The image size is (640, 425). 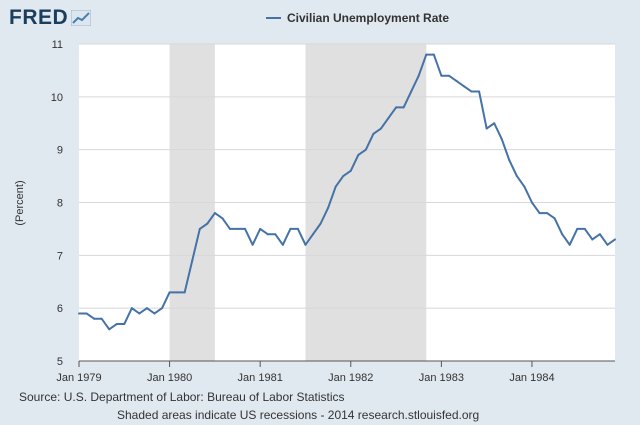 I want to click on y-tick-label-8: 8, so click(x=60, y=204).